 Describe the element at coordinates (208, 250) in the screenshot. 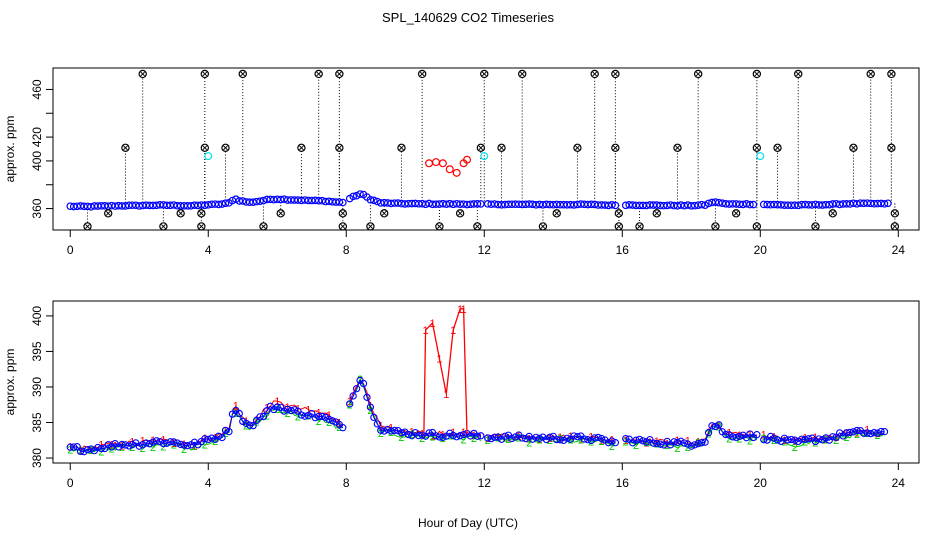

I see `top-x-tick-label: 4` at that location.